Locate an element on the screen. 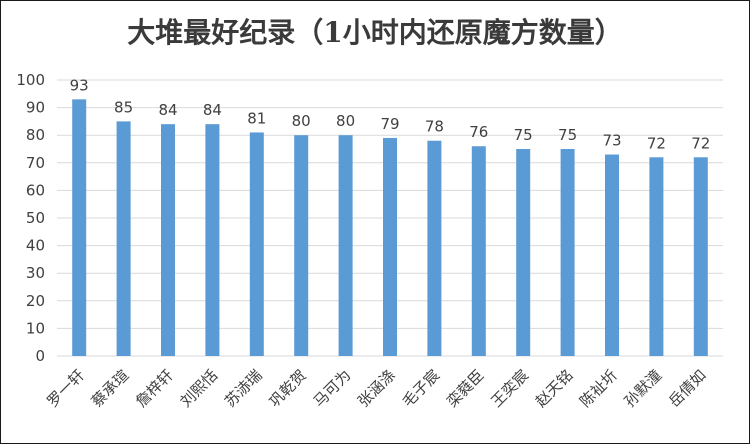 The image size is (750, 444). x-tick-label: 蔡承瑄 is located at coordinates (110, 388).